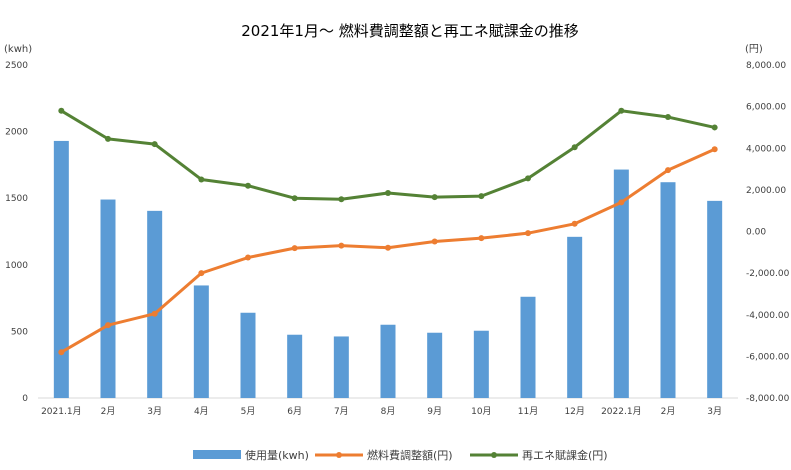  I want to click on y-right-tick-label: -6,000.00, so click(768, 357).